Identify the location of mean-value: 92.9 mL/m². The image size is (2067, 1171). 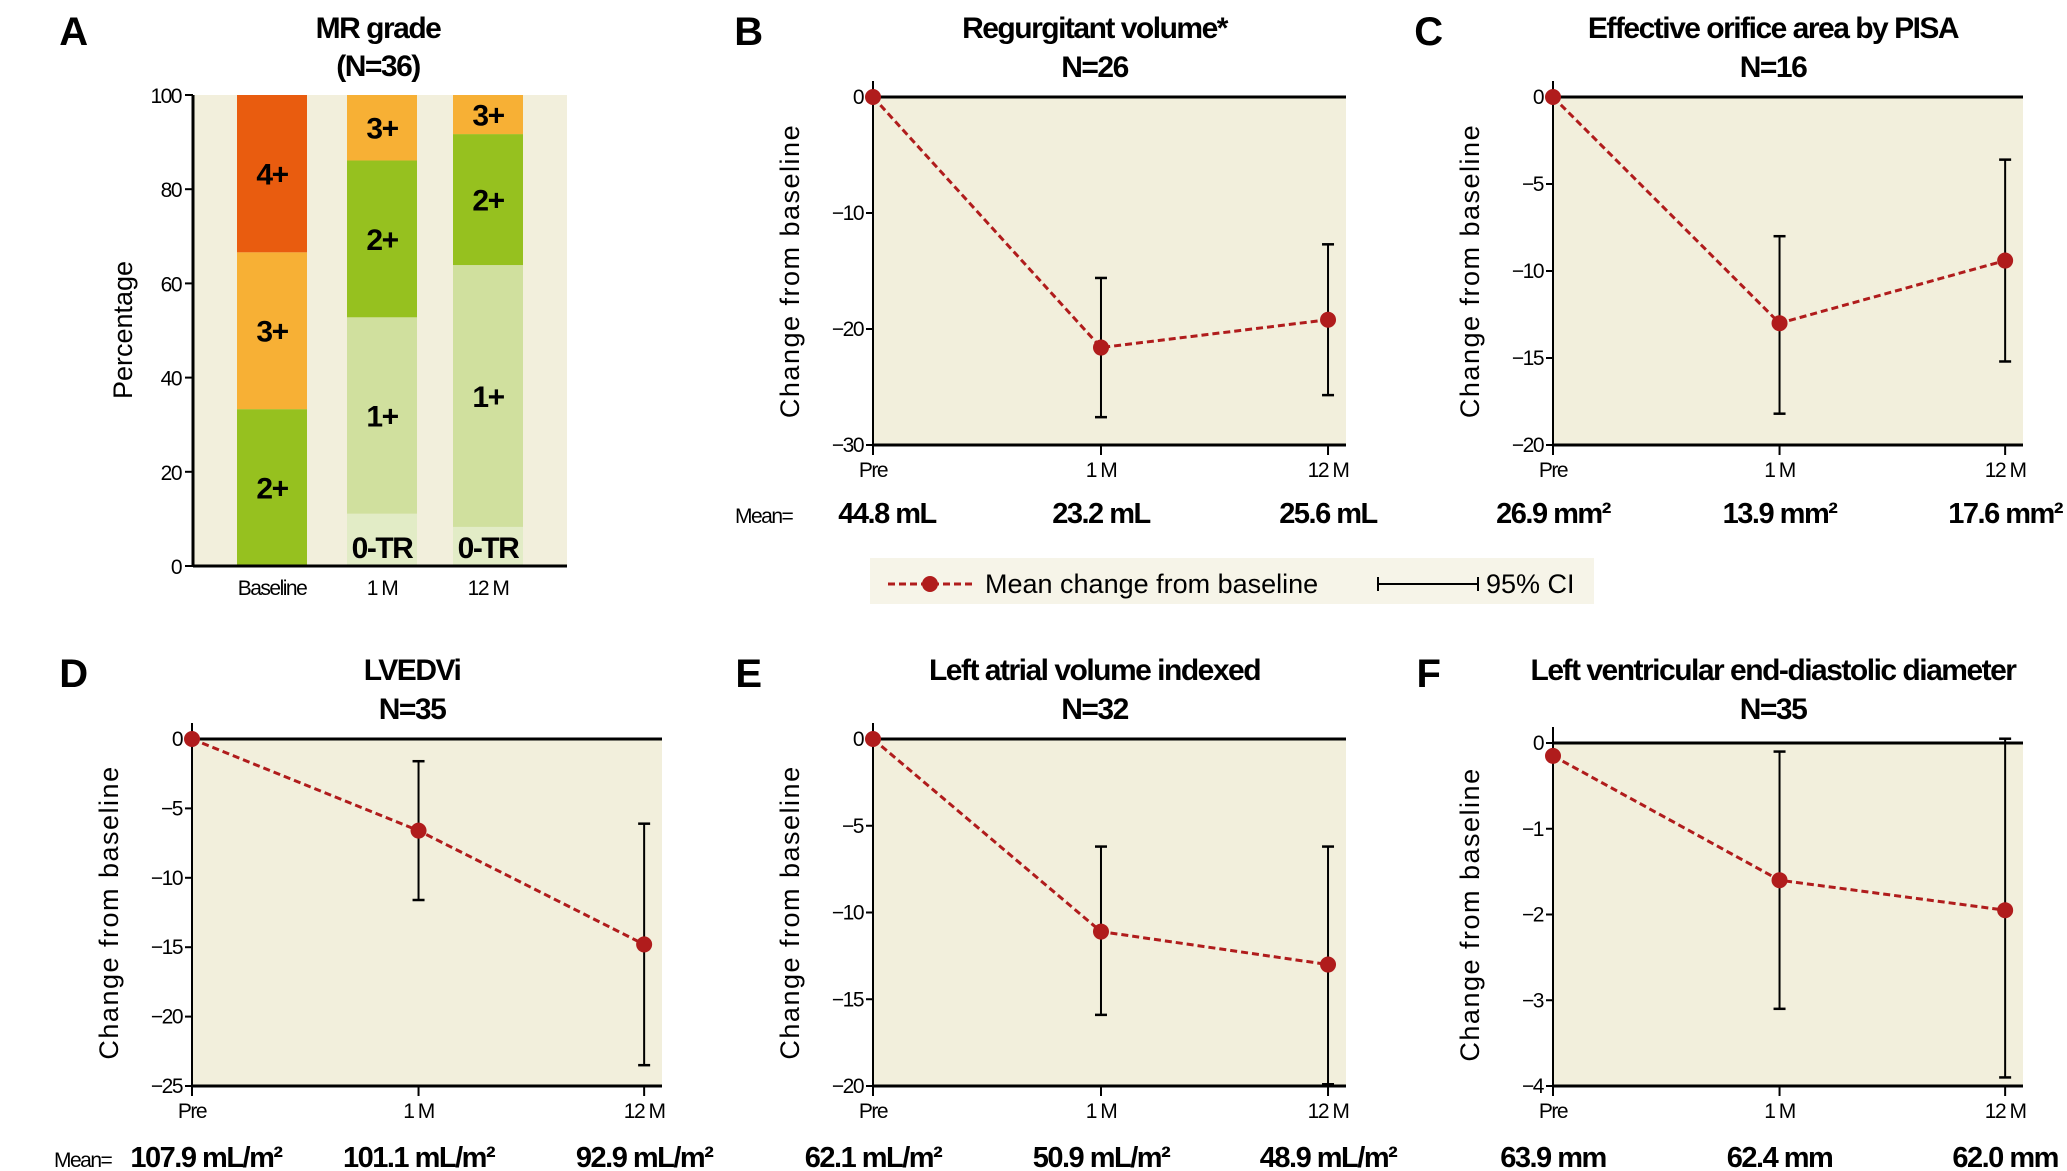
(645, 1156).